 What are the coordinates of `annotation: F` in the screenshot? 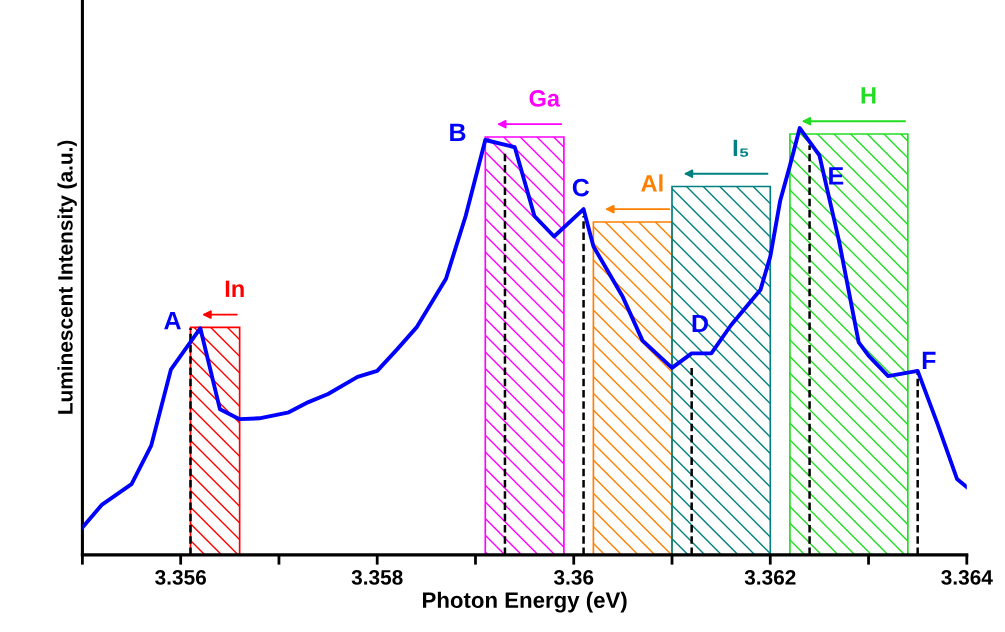 It's located at (929, 360).